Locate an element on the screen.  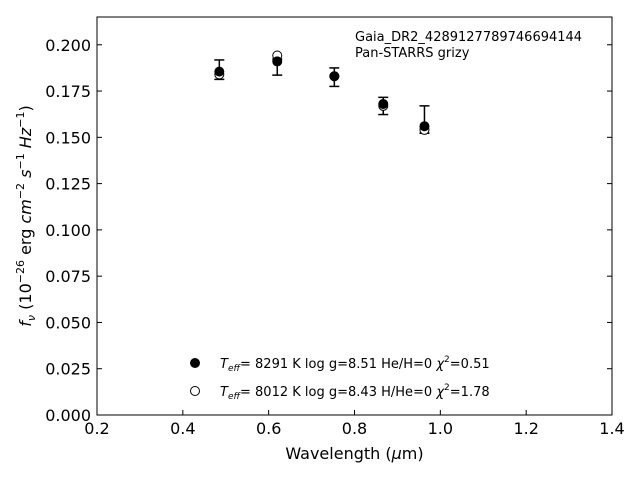
star-id-annotation: Gaia_DR2_4289127789746694144 is located at coordinates (468, 37).